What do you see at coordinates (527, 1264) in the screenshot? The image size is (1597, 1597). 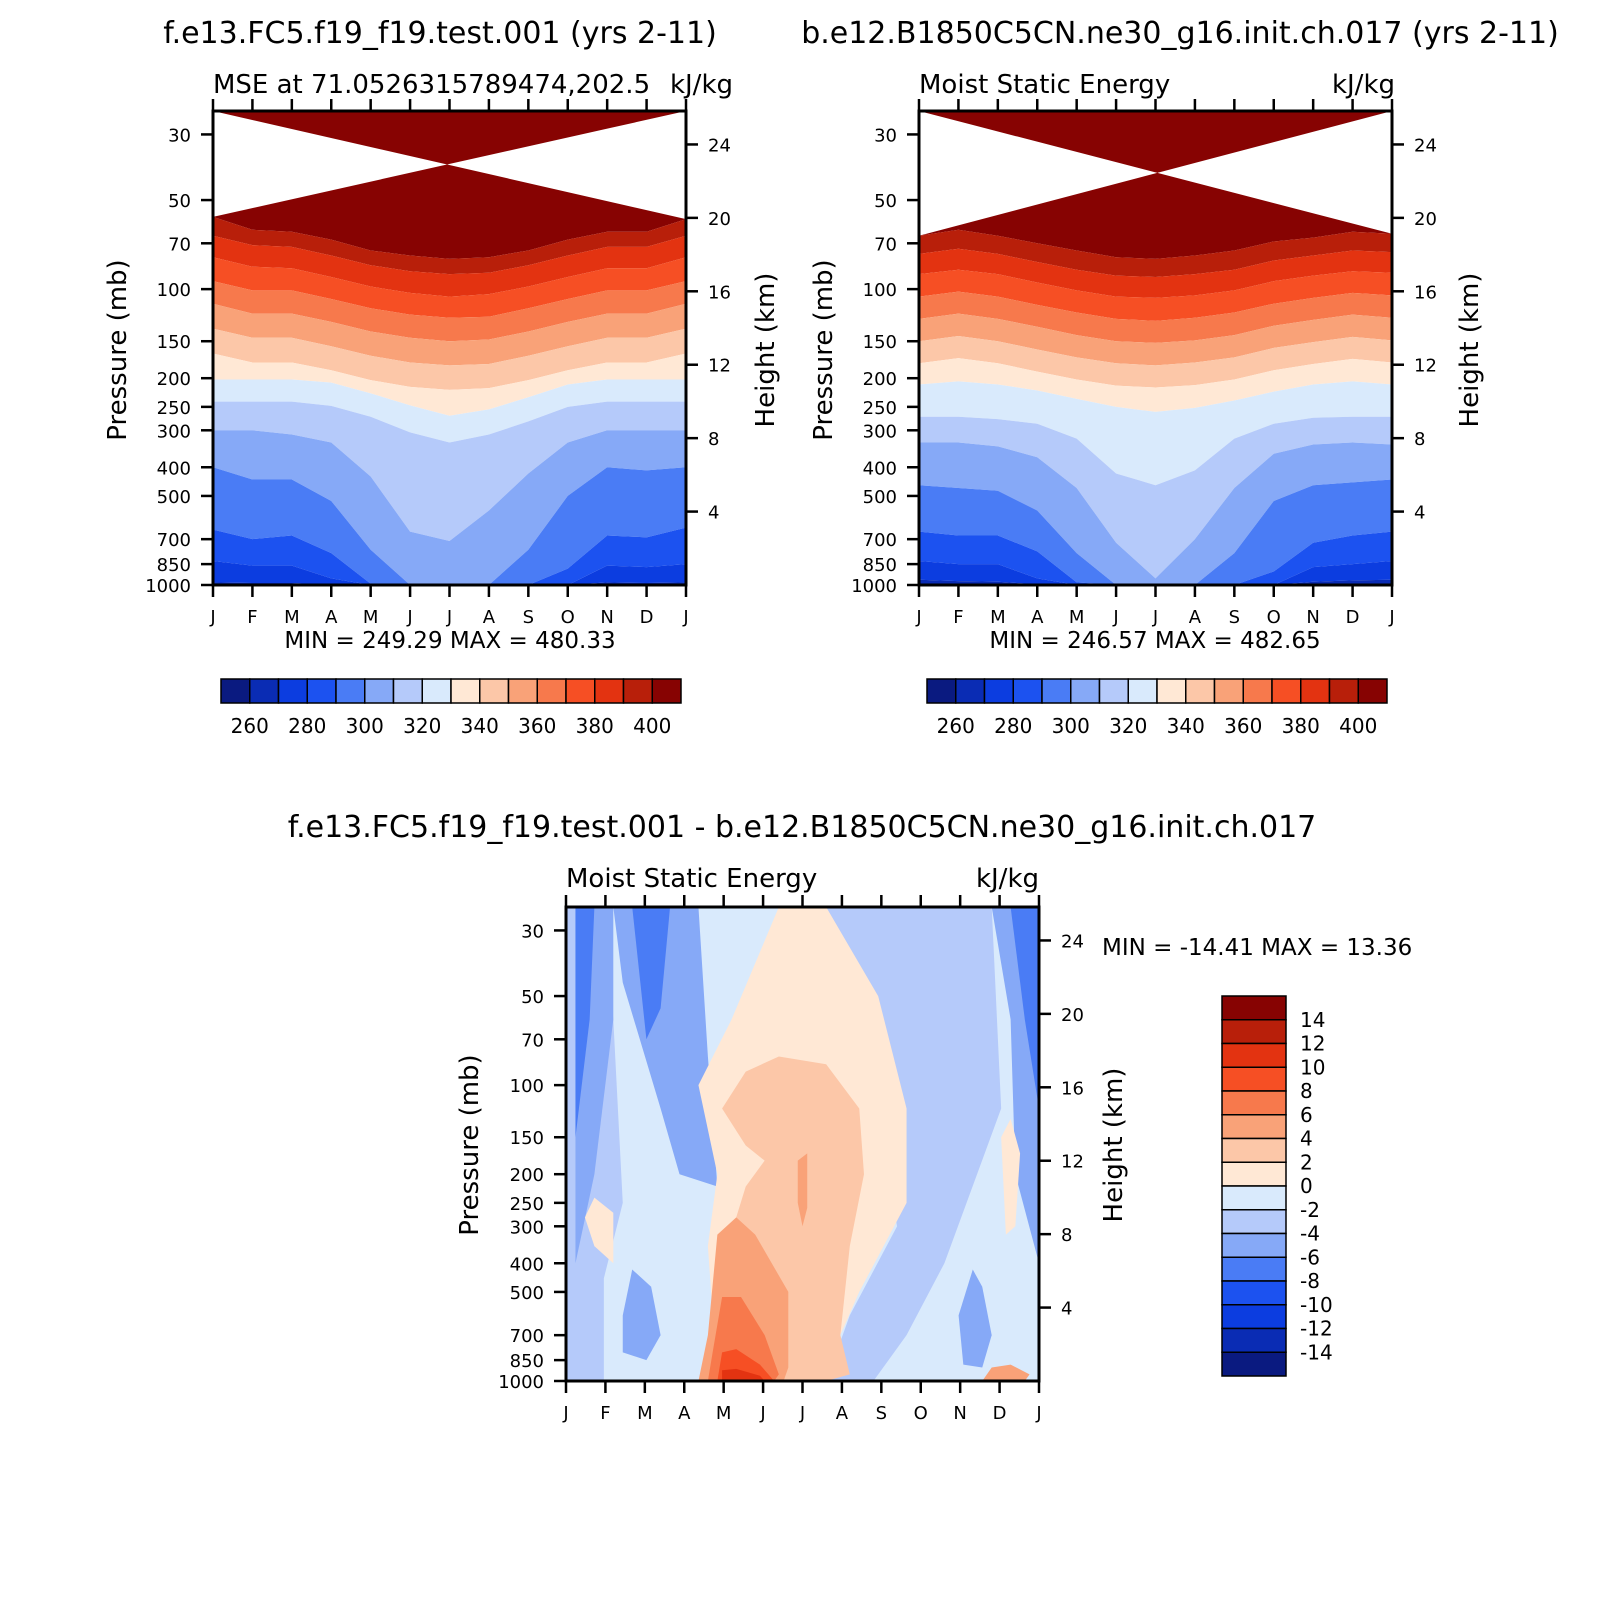 I see `panel-3-ytick-label: 400` at bounding box center [527, 1264].